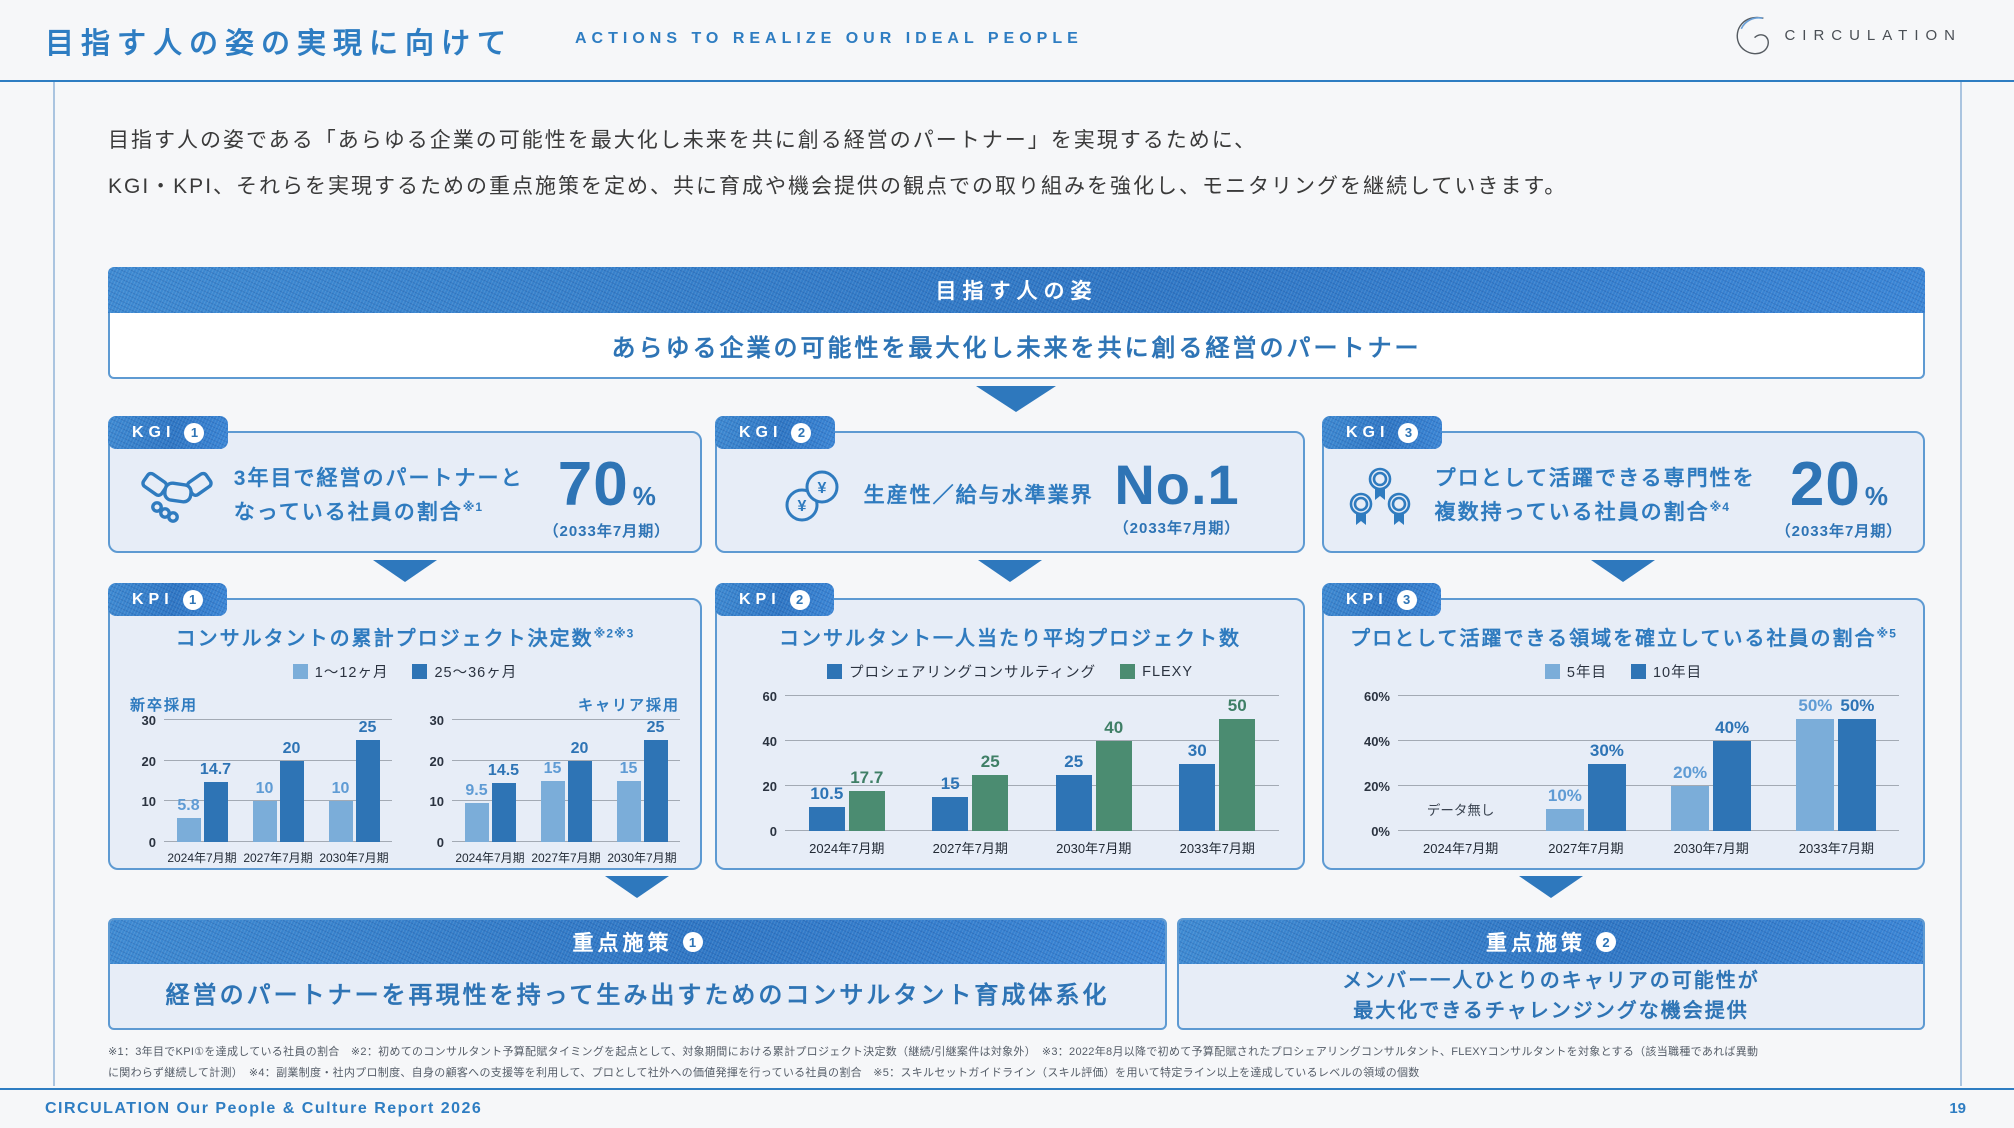  What do you see at coordinates (215, 770) in the screenshot?
I see `bar-value-label: 14.7` at bounding box center [215, 770].